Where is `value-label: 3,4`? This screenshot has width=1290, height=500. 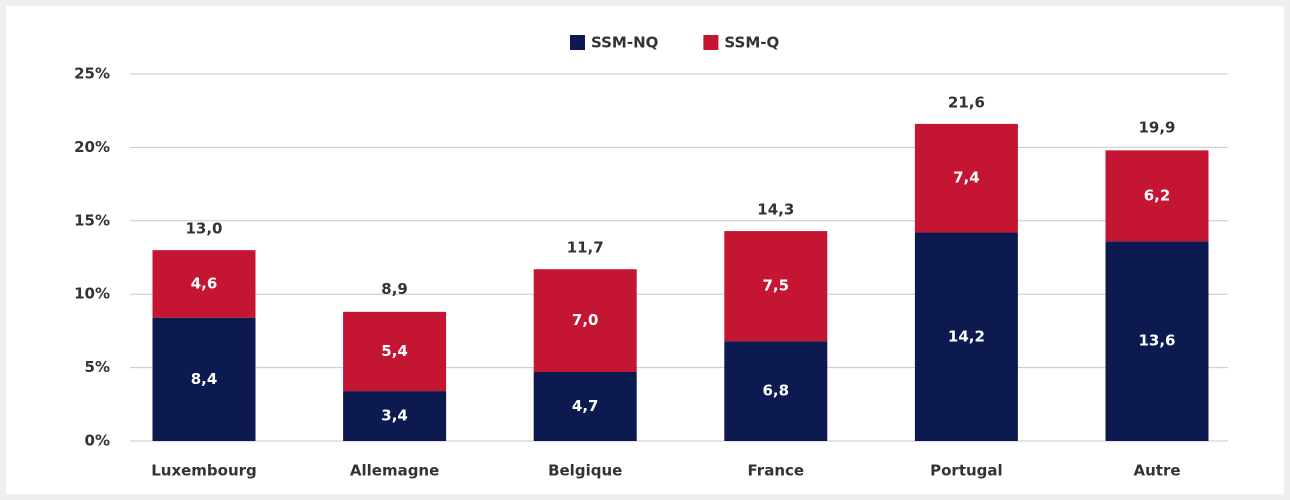 value-label: 3,4 is located at coordinates (394, 416).